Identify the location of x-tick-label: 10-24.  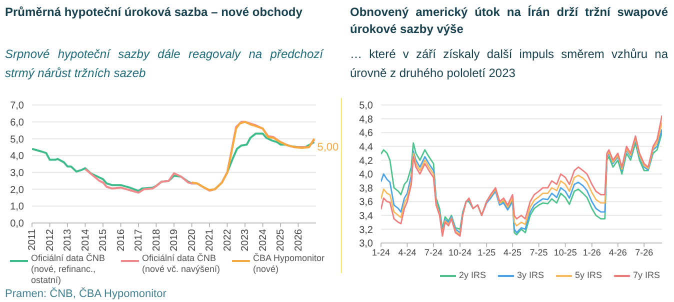
(460, 252).